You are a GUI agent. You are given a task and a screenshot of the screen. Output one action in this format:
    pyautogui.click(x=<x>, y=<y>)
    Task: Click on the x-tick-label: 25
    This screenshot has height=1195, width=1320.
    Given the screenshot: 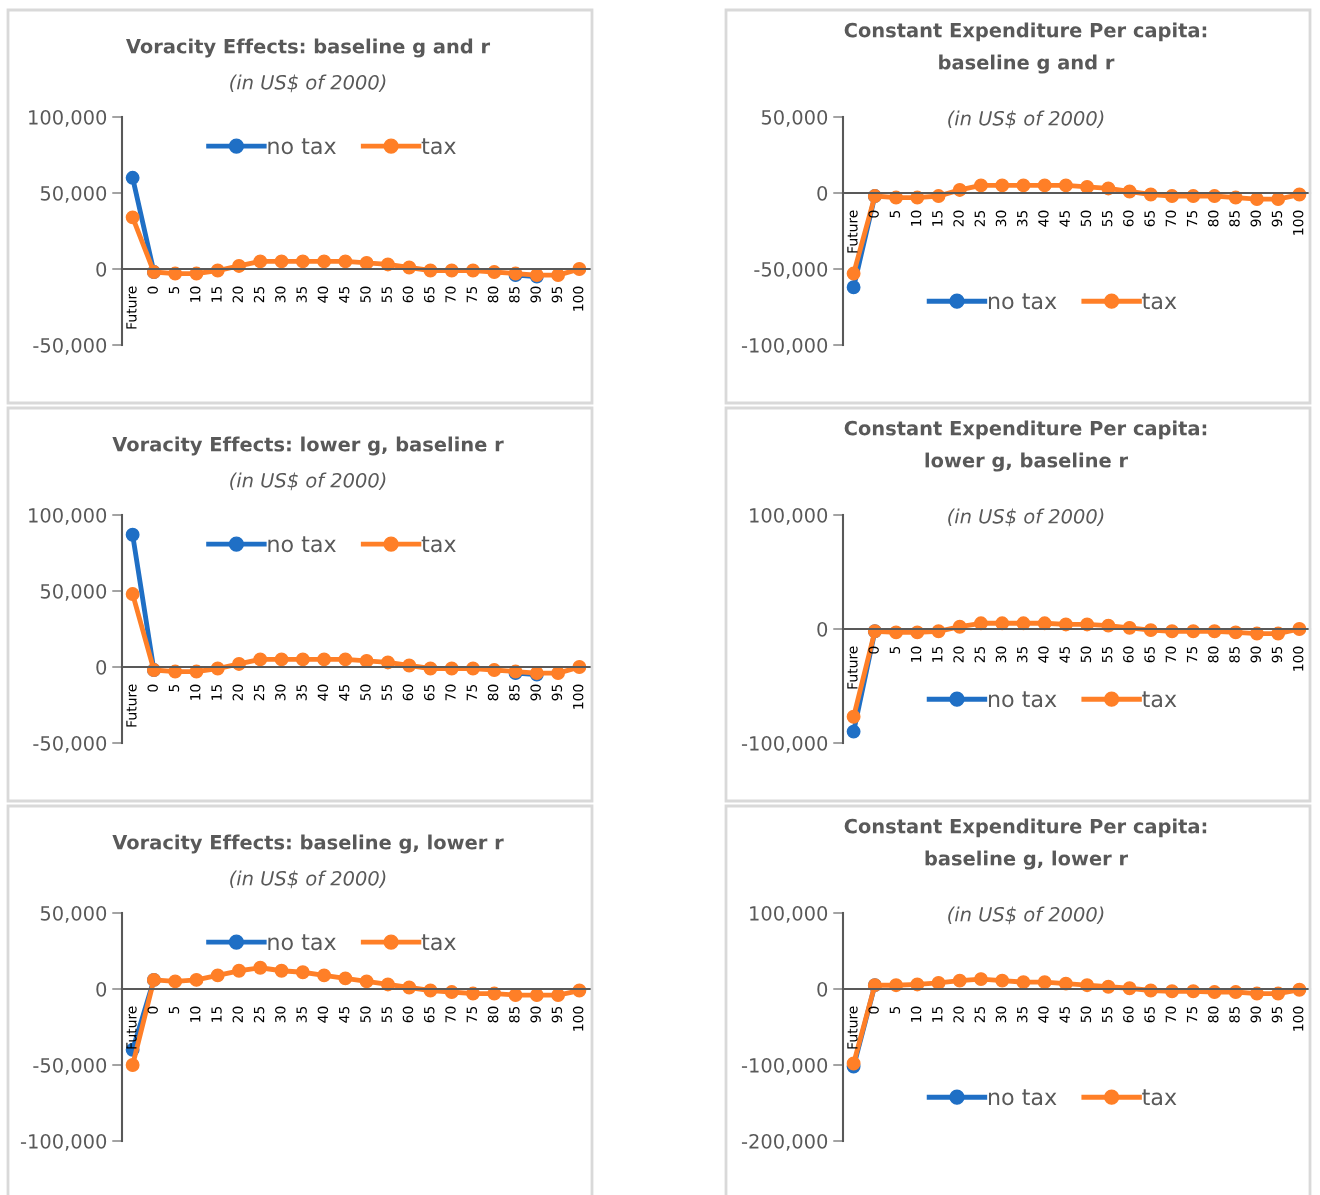 What is the action you would take?
    pyautogui.click(x=980, y=1014)
    